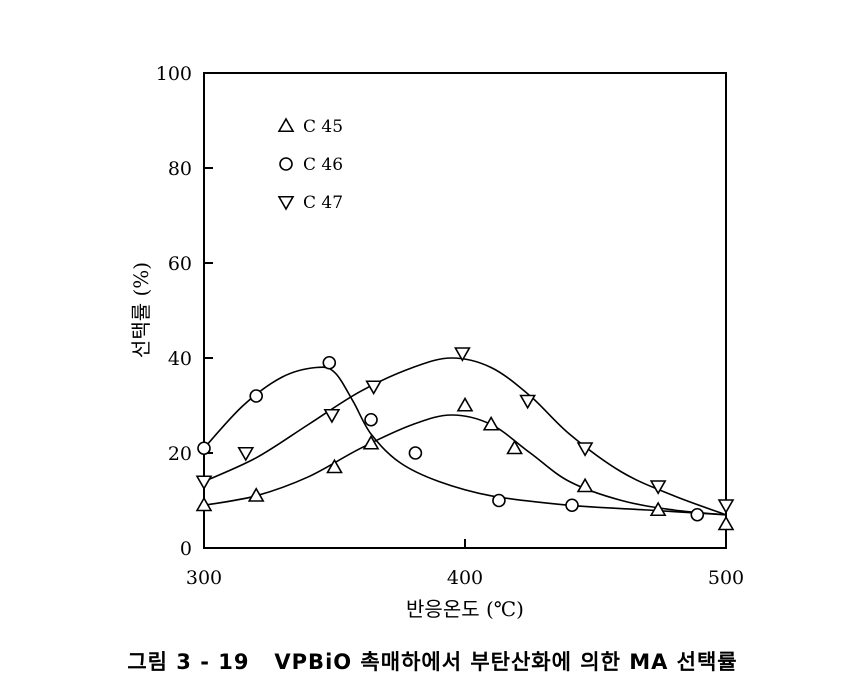  I want to click on y-tick-label: 80, so click(180, 169).